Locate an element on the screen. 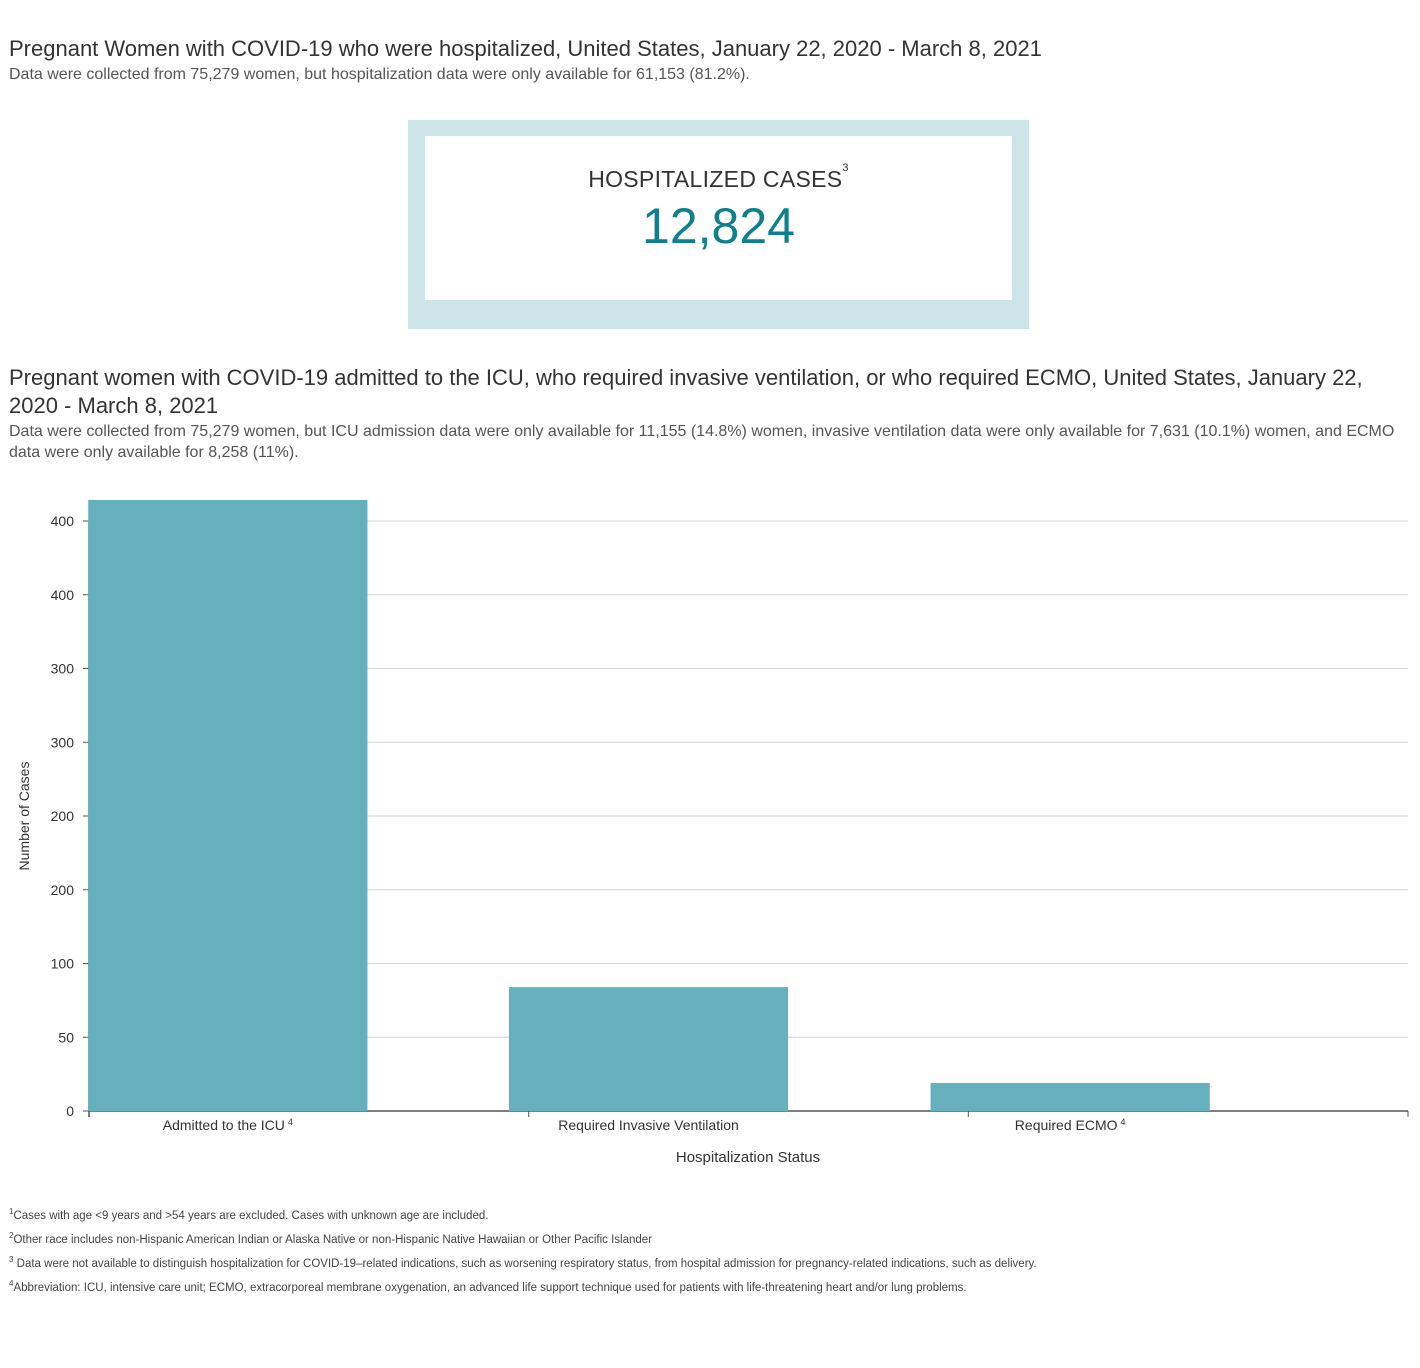 The height and width of the screenshot is (1368, 1420). x-tick-label: Admitted to the ICU 4 is located at coordinates (228, 1125).